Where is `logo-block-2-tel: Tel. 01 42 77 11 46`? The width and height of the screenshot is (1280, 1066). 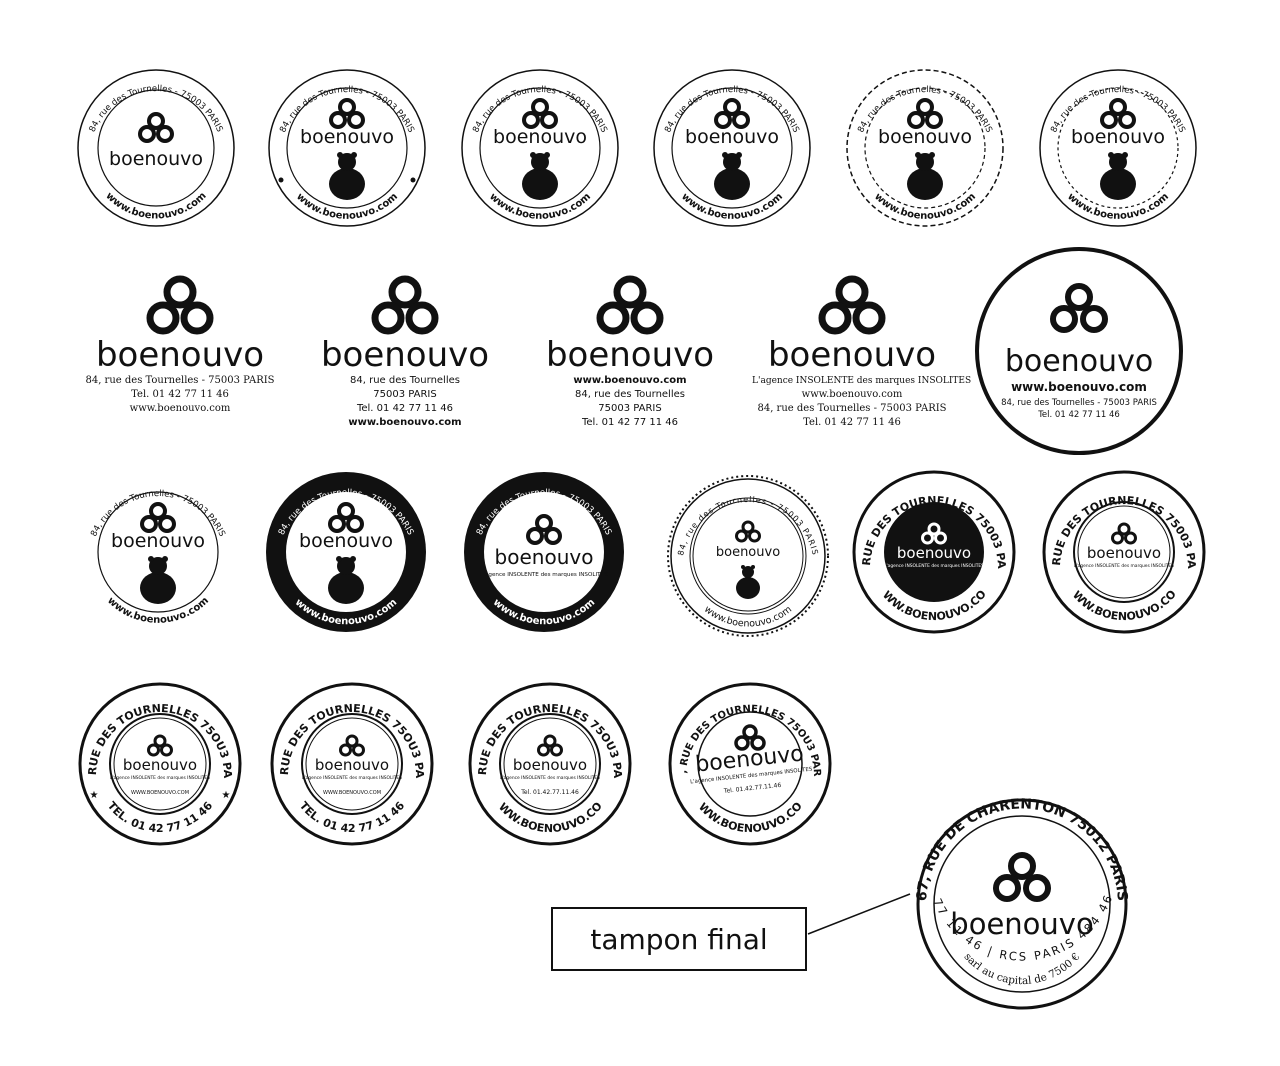
logo-block-2-tel: Tel. 01 42 77 11 46 is located at coordinates (405, 408).